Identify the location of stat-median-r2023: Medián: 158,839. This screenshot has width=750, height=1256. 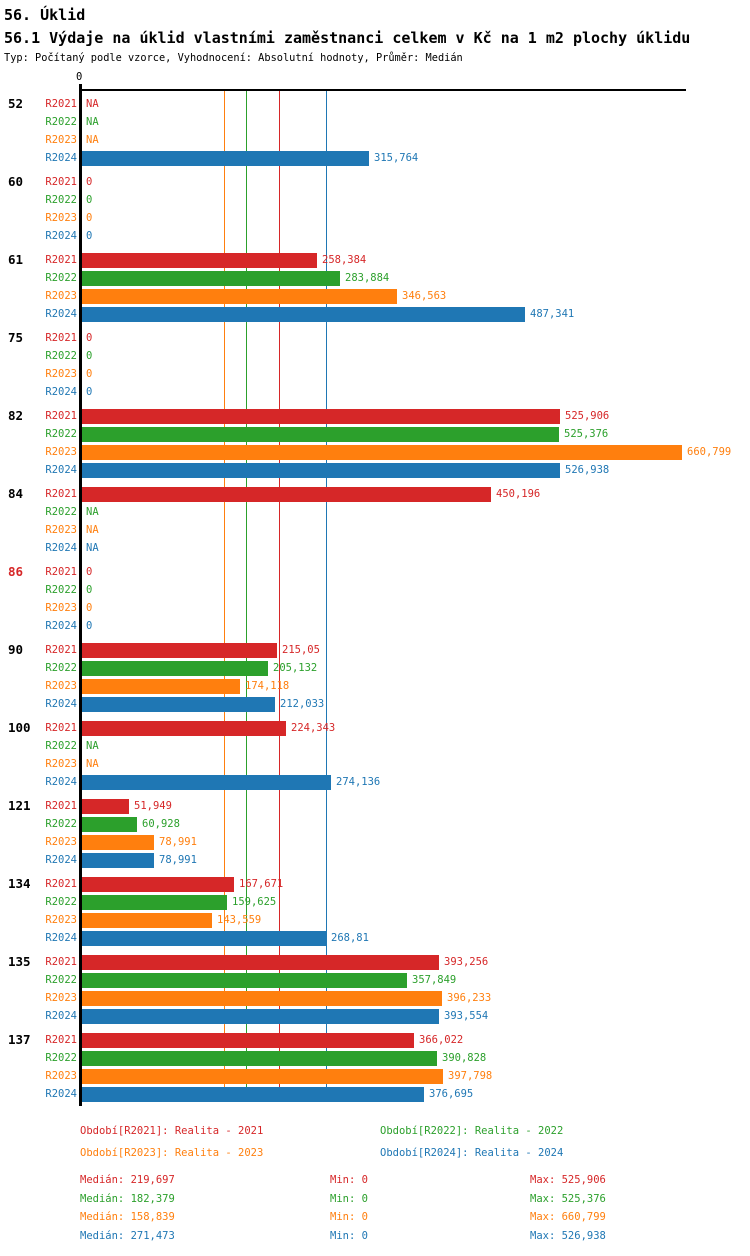
(127, 1217).